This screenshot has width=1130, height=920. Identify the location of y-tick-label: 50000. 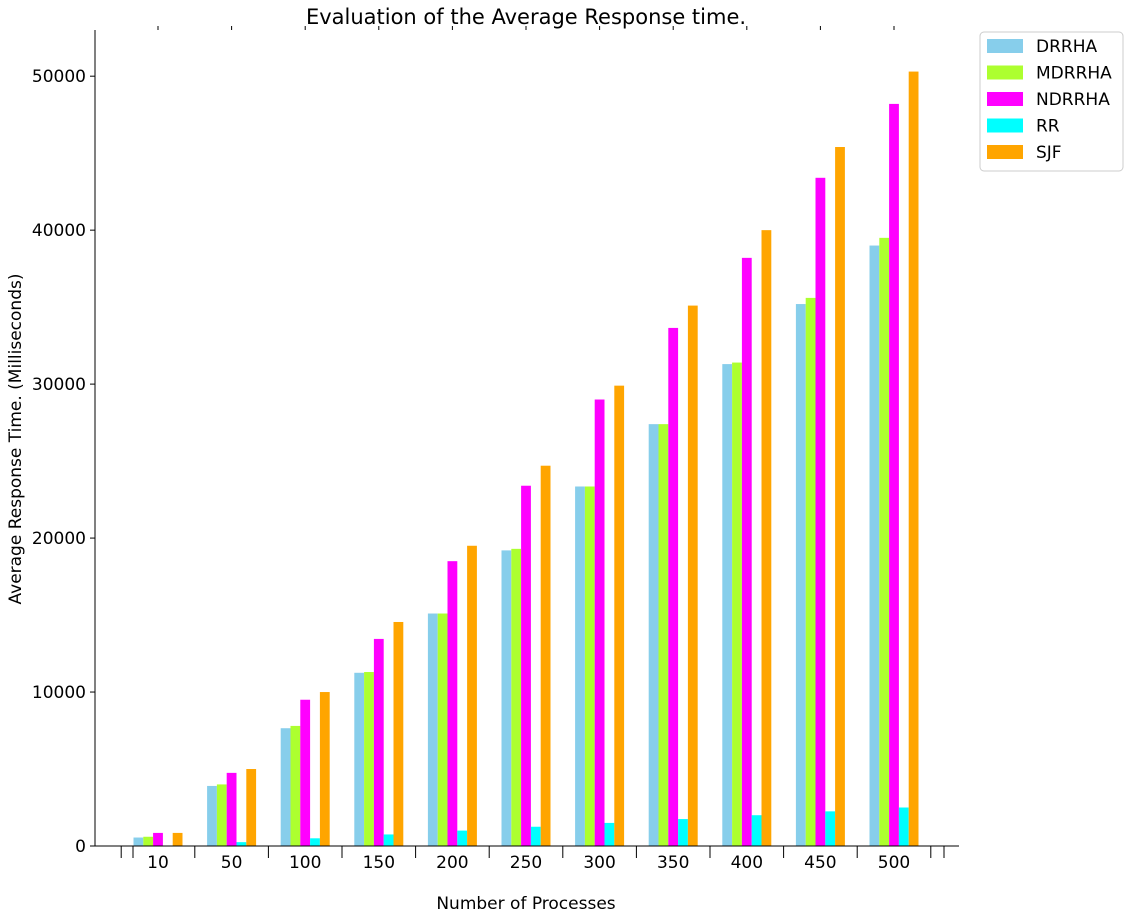
(59, 77).